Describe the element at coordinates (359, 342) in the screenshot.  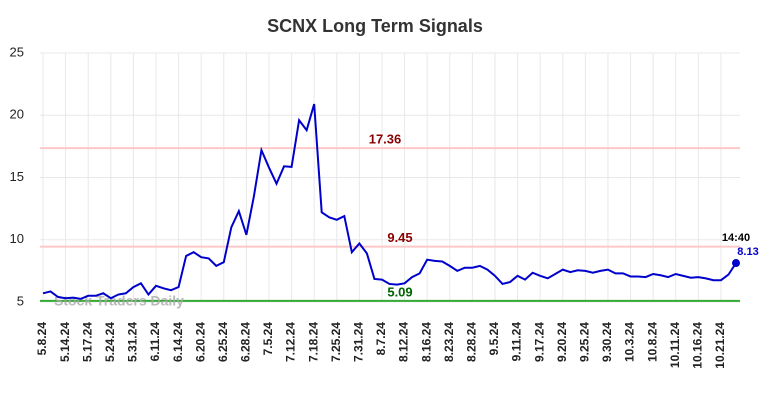
I see `x-tick-label: 7.31.24` at that location.